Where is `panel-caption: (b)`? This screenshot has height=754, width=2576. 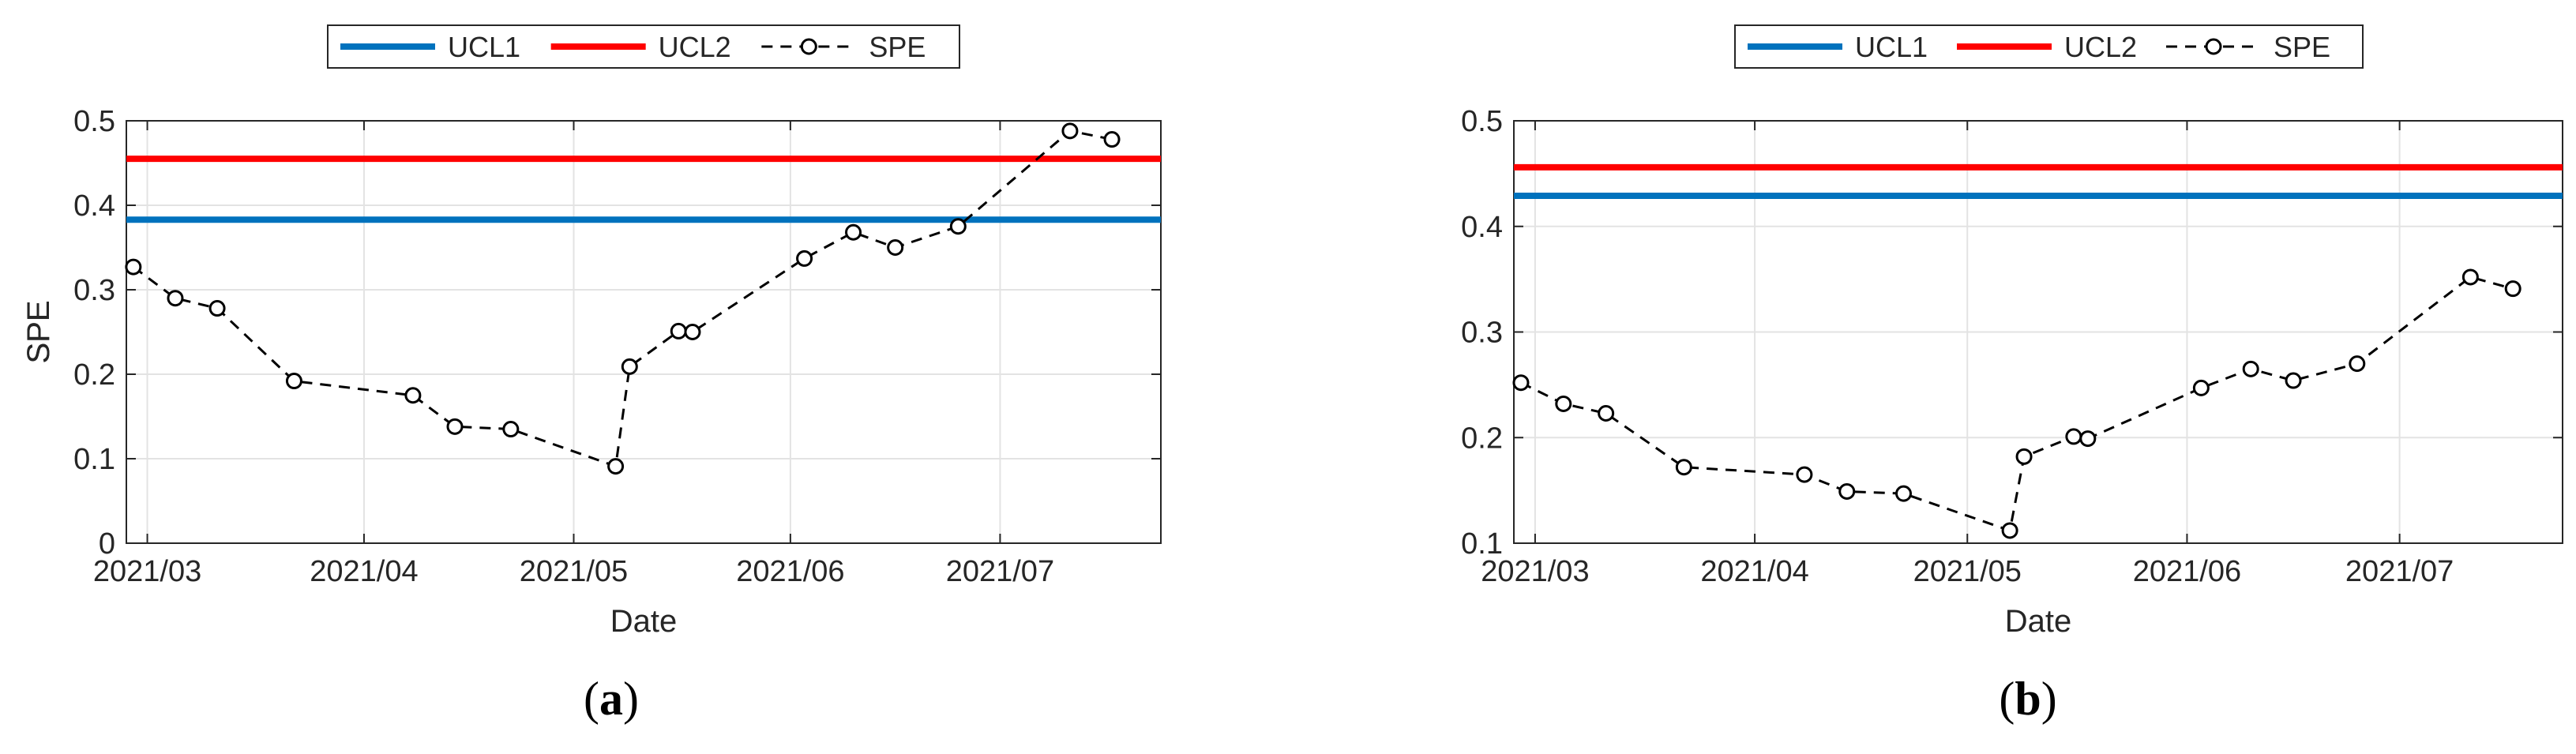 panel-caption: (b) is located at coordinates (2027, 699).